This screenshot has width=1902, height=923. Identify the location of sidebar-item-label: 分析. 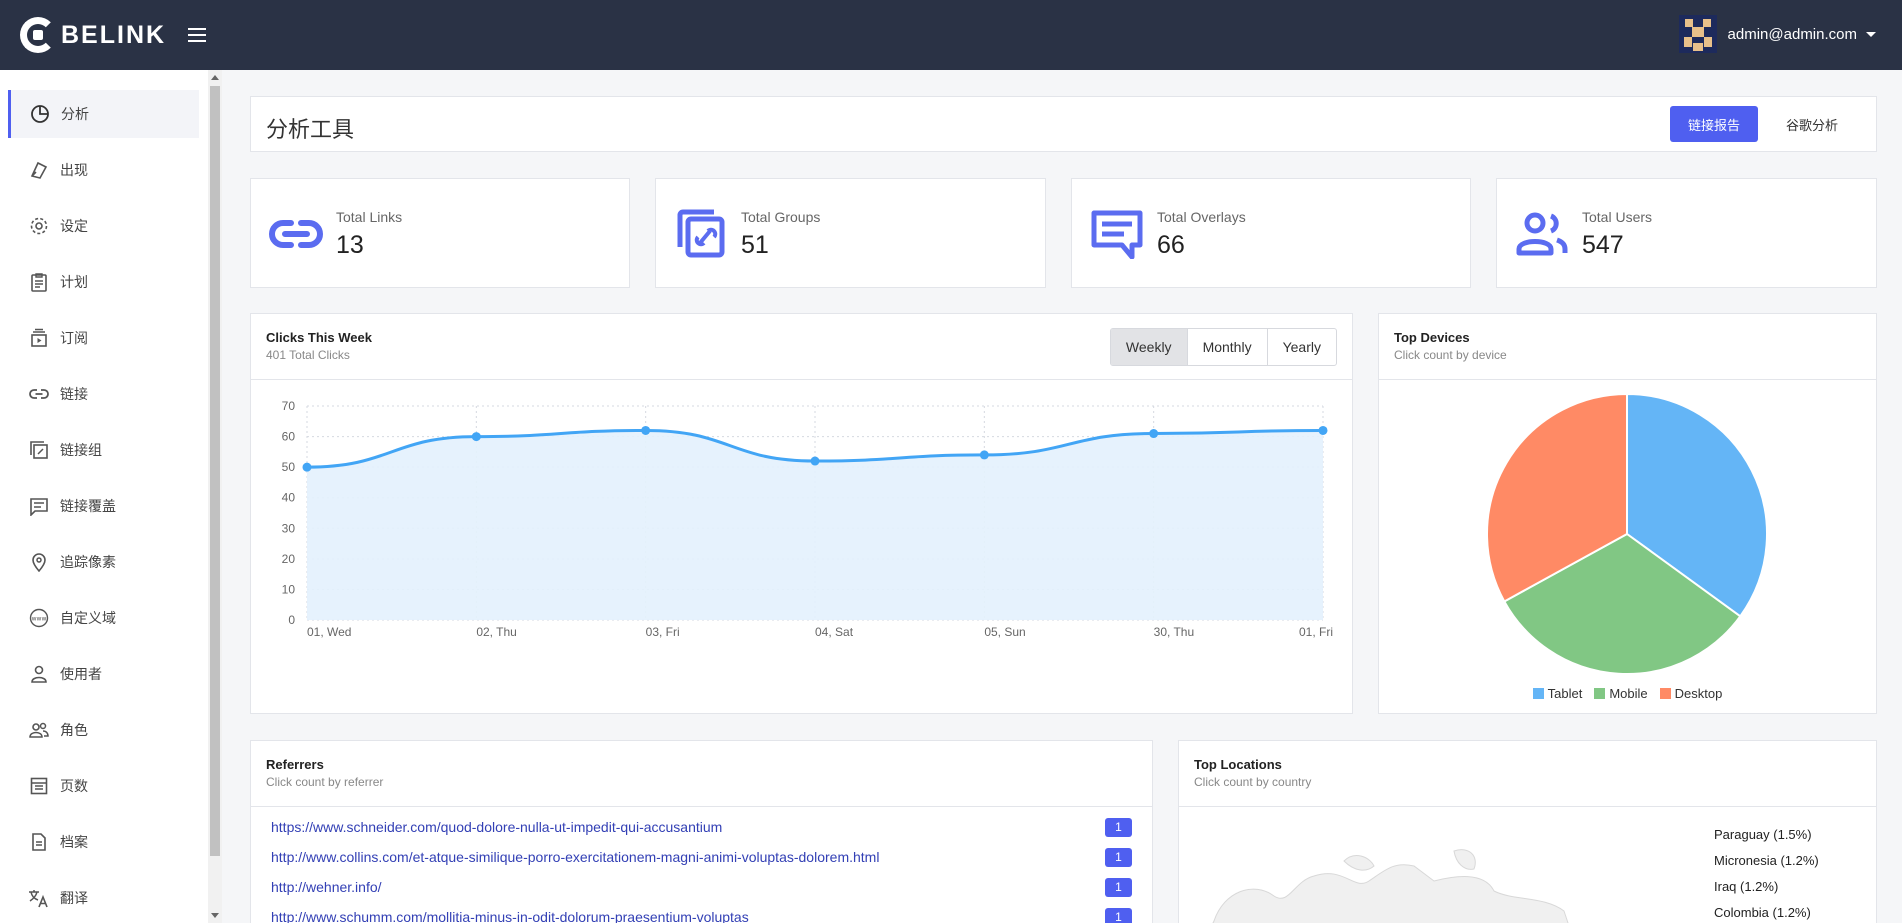
(75, 114).